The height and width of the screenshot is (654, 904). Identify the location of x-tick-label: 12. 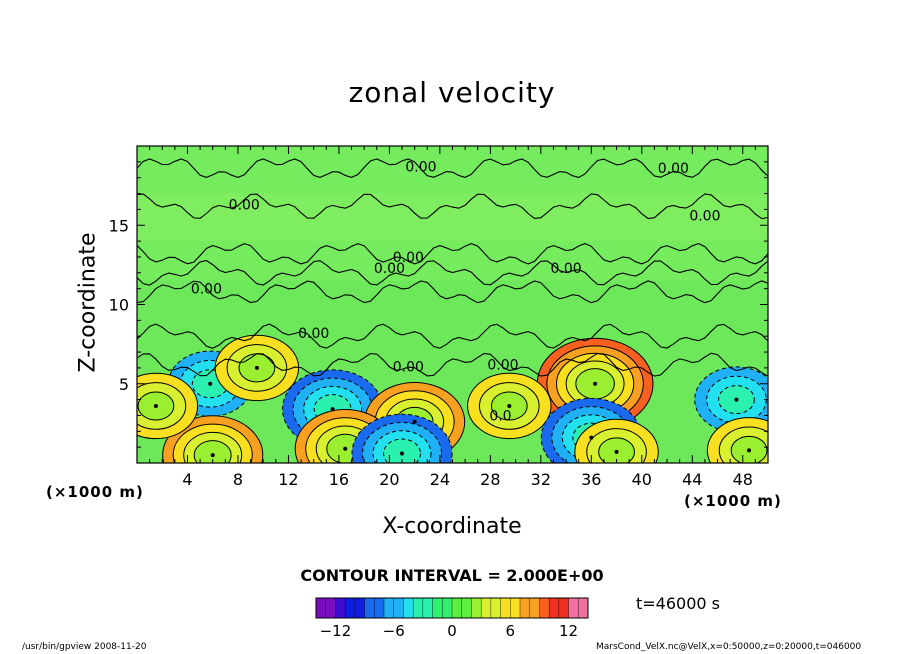
(288, 479).